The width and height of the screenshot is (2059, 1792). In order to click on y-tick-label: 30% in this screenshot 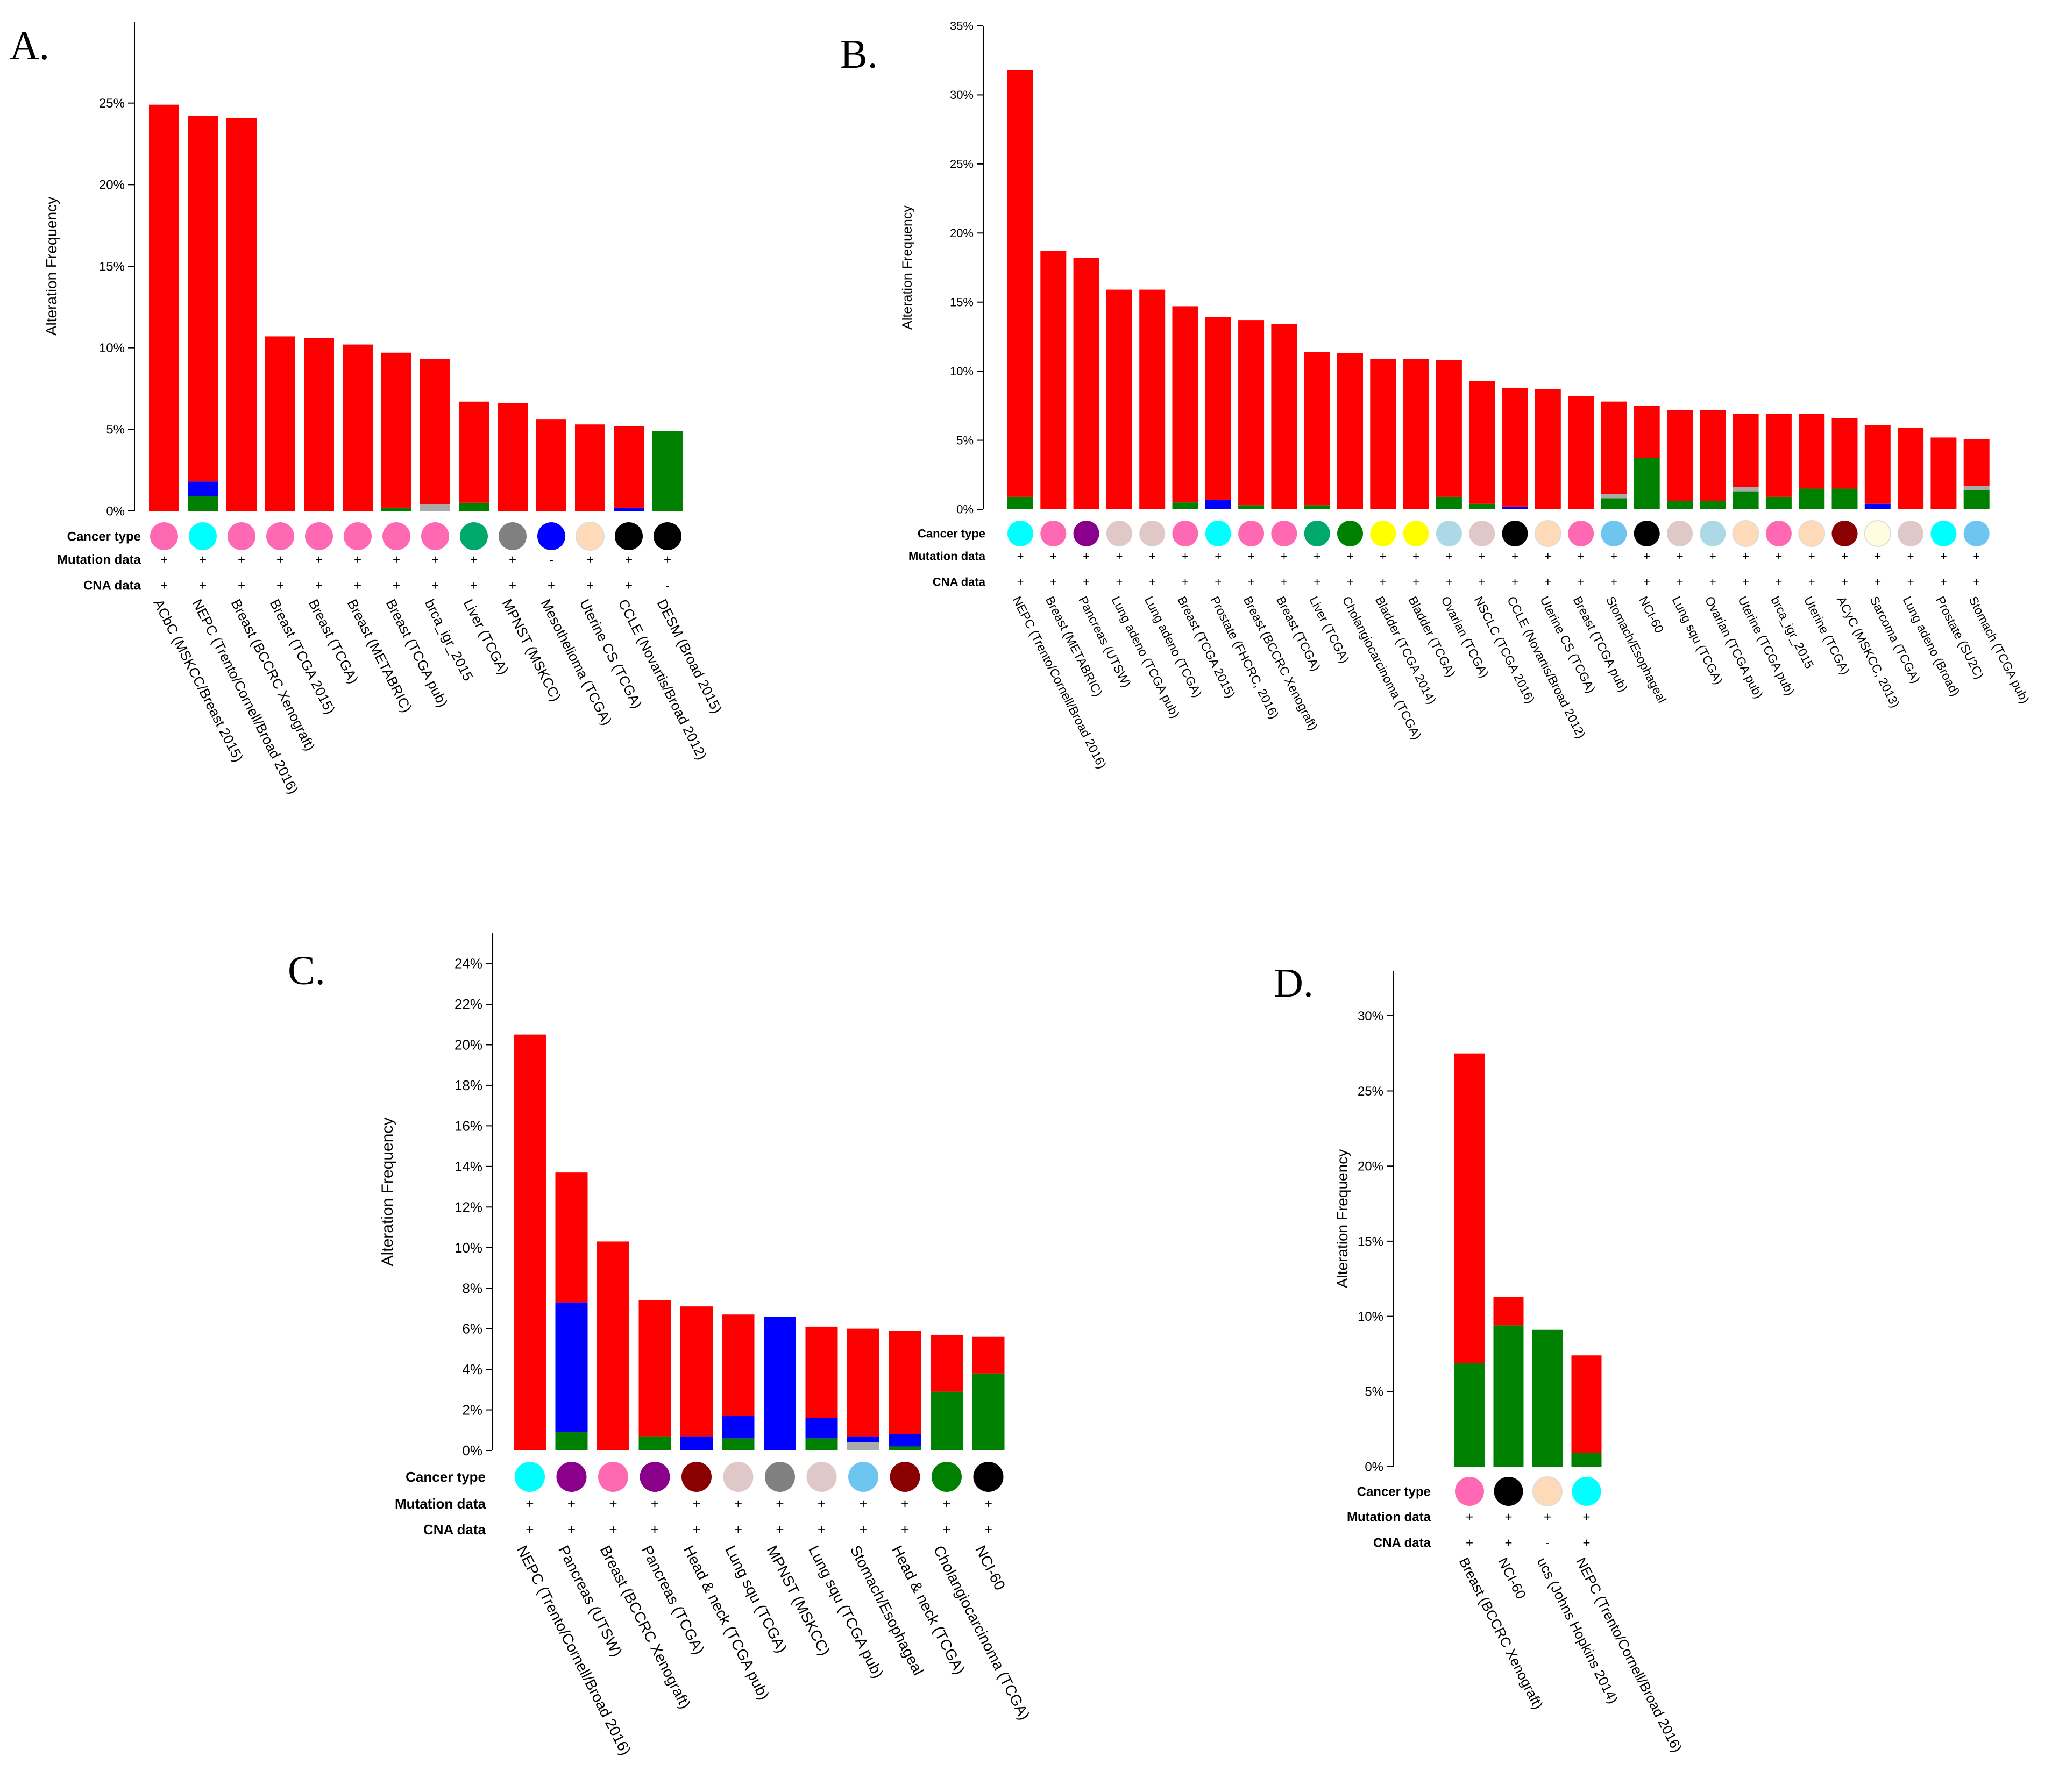, I will do `click(962, 95)`.